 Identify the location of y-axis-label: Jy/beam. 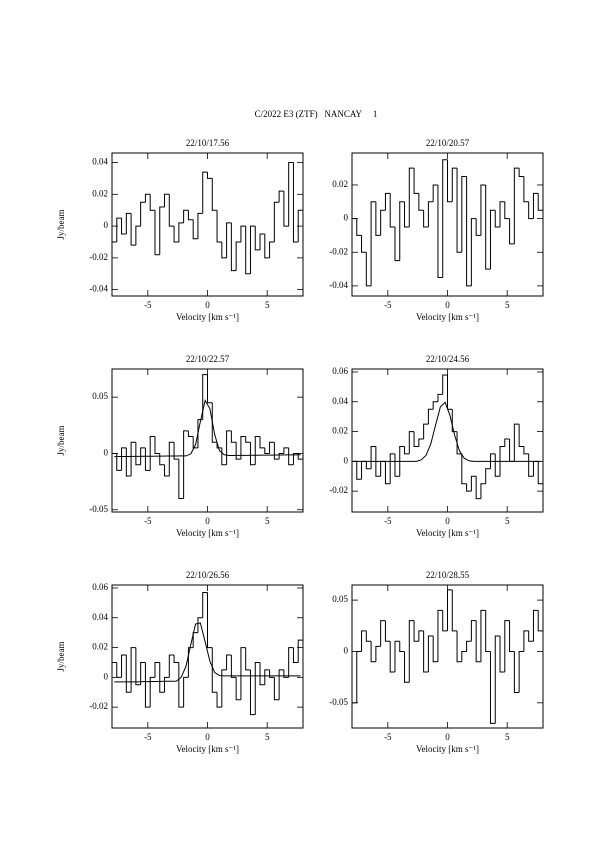
(61, 657).